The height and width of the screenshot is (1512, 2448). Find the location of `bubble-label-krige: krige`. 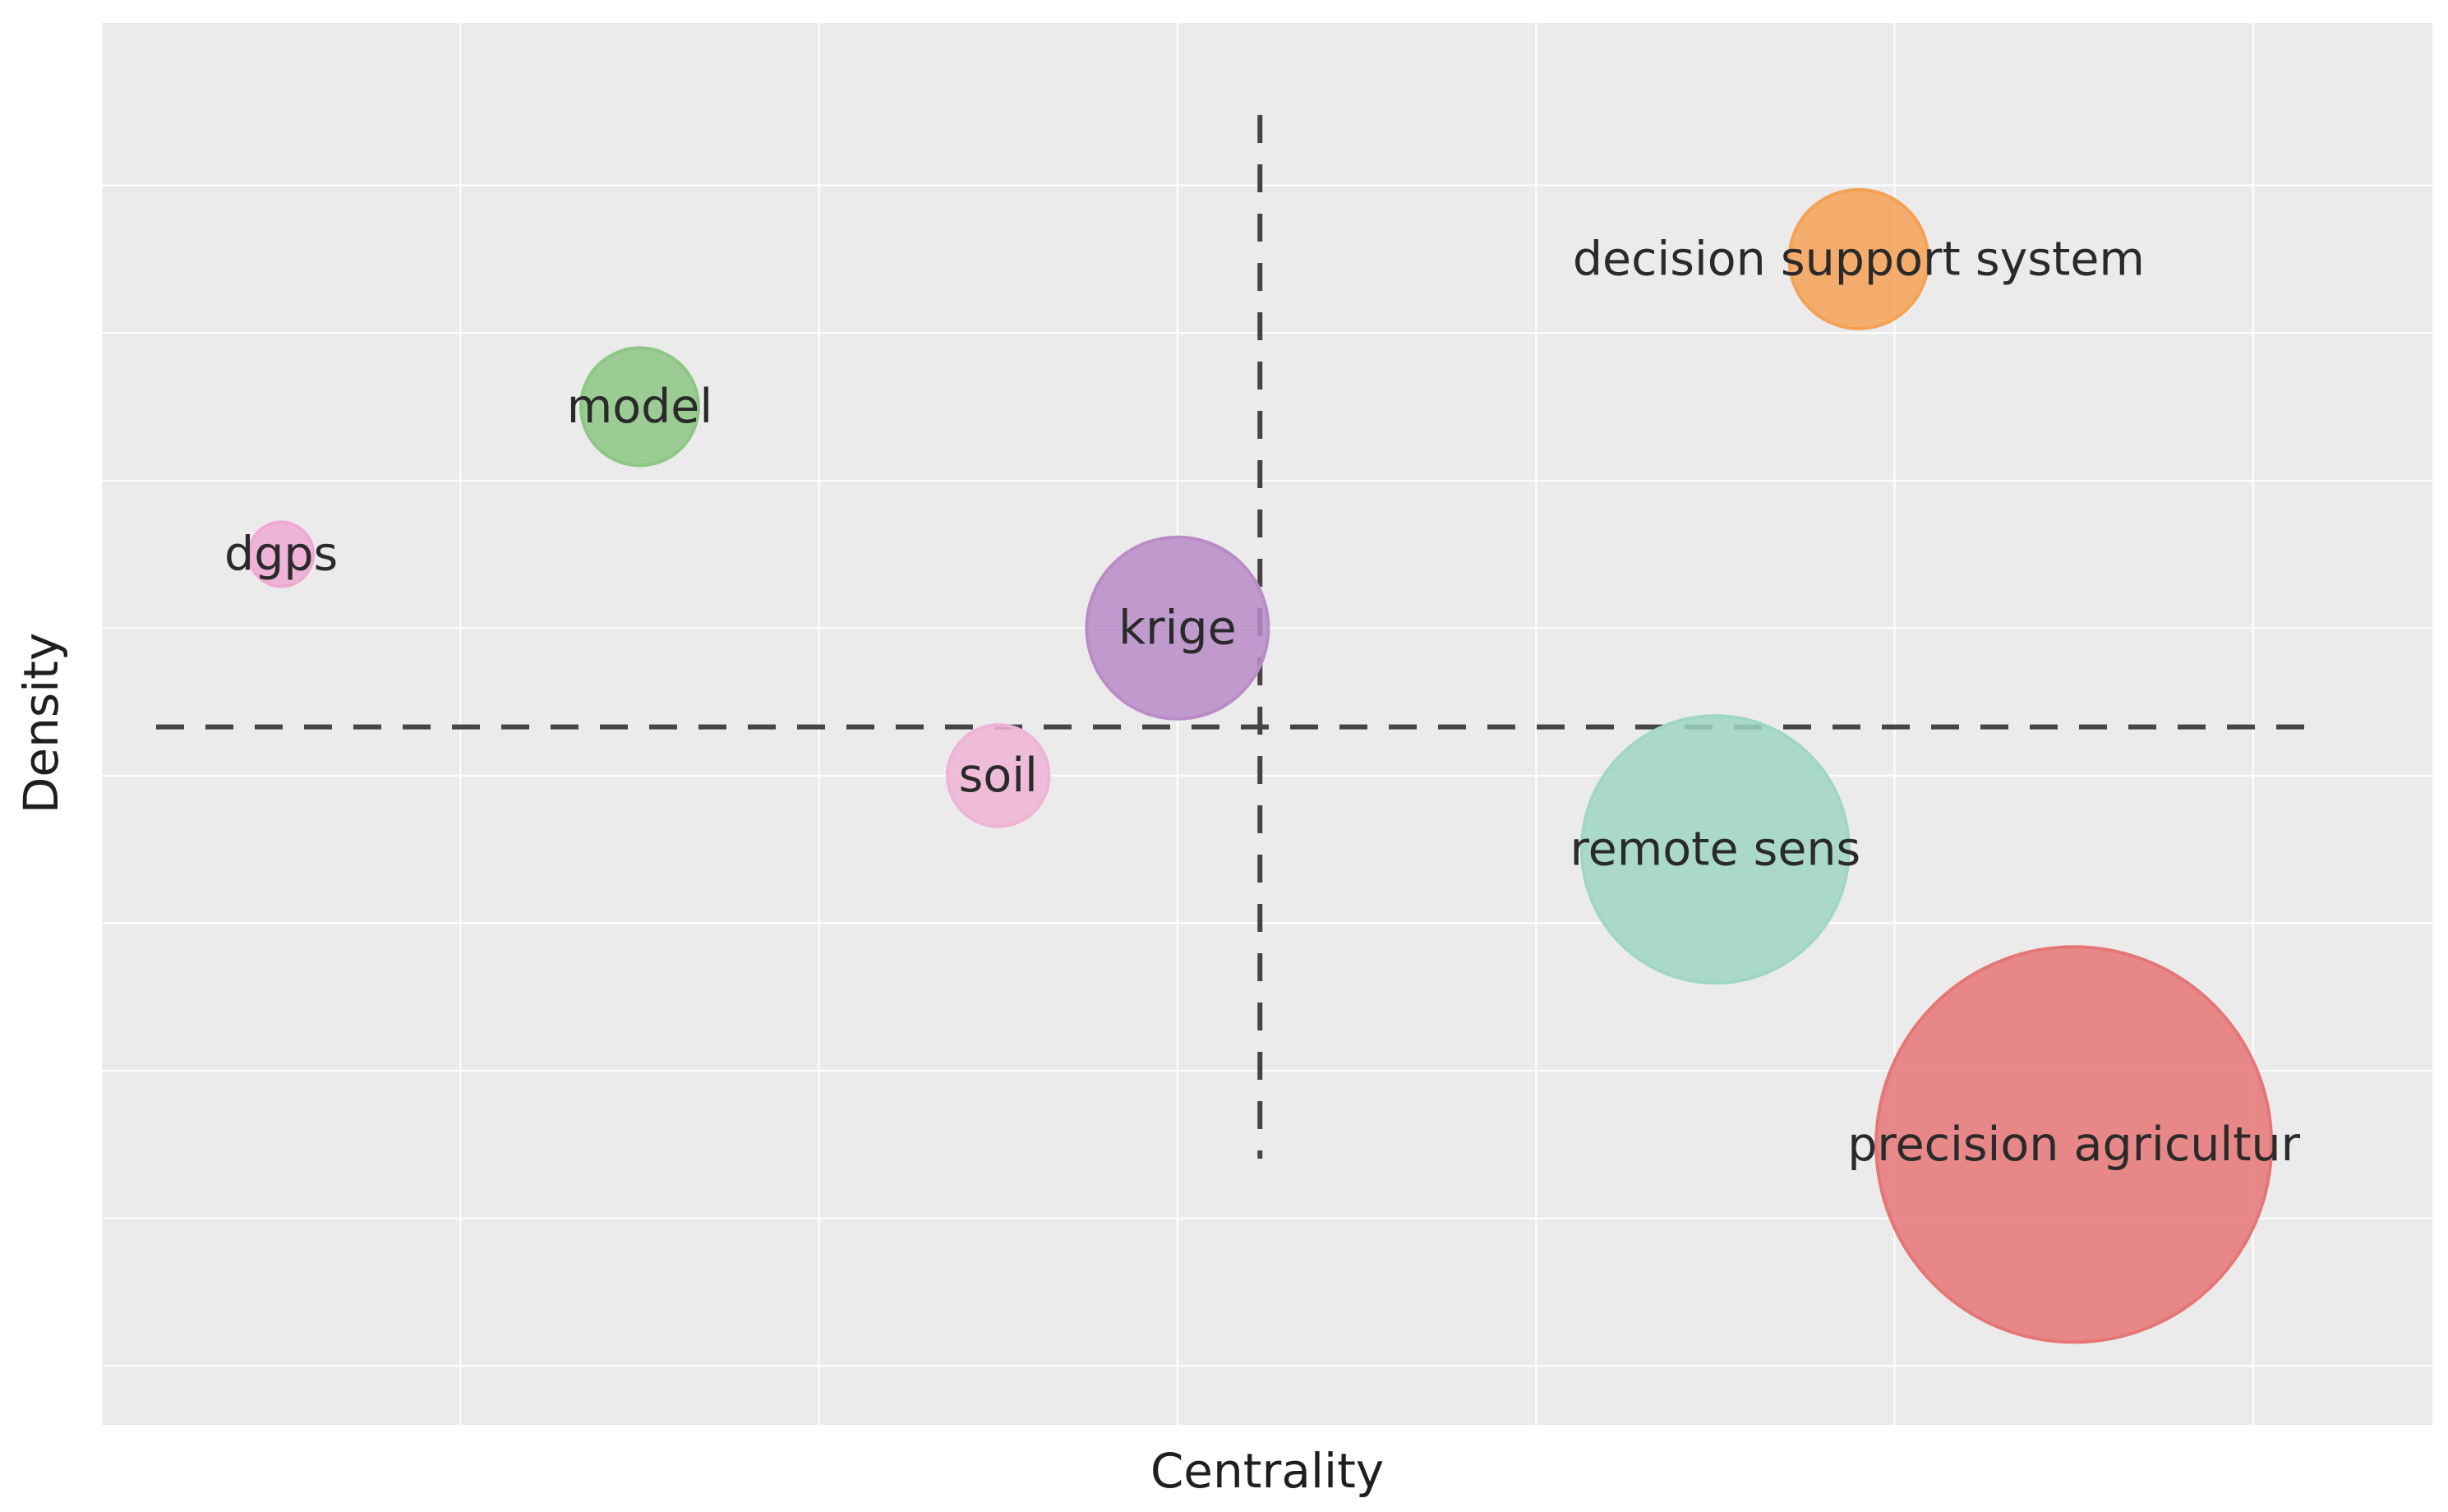

bubble-label-krige: krige is located at coordinates (1177, 628).